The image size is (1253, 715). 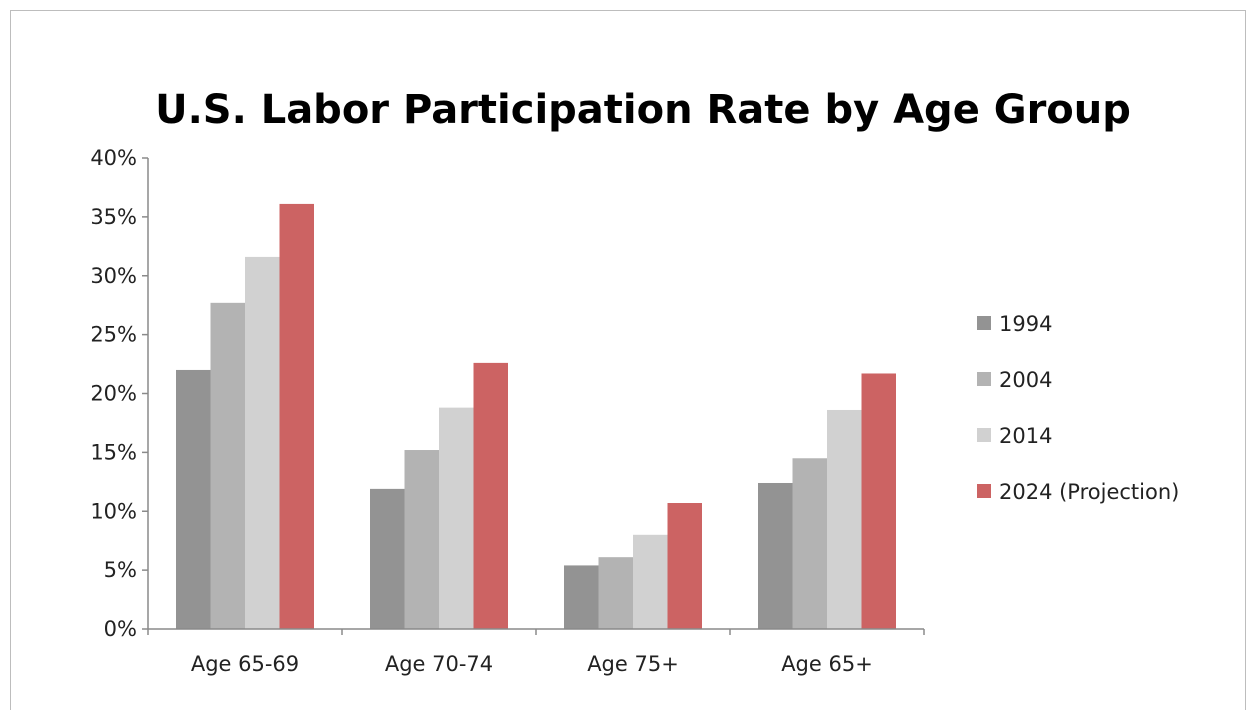 I want to click on y-tick-label: 5%, so click(x=120, y=570).